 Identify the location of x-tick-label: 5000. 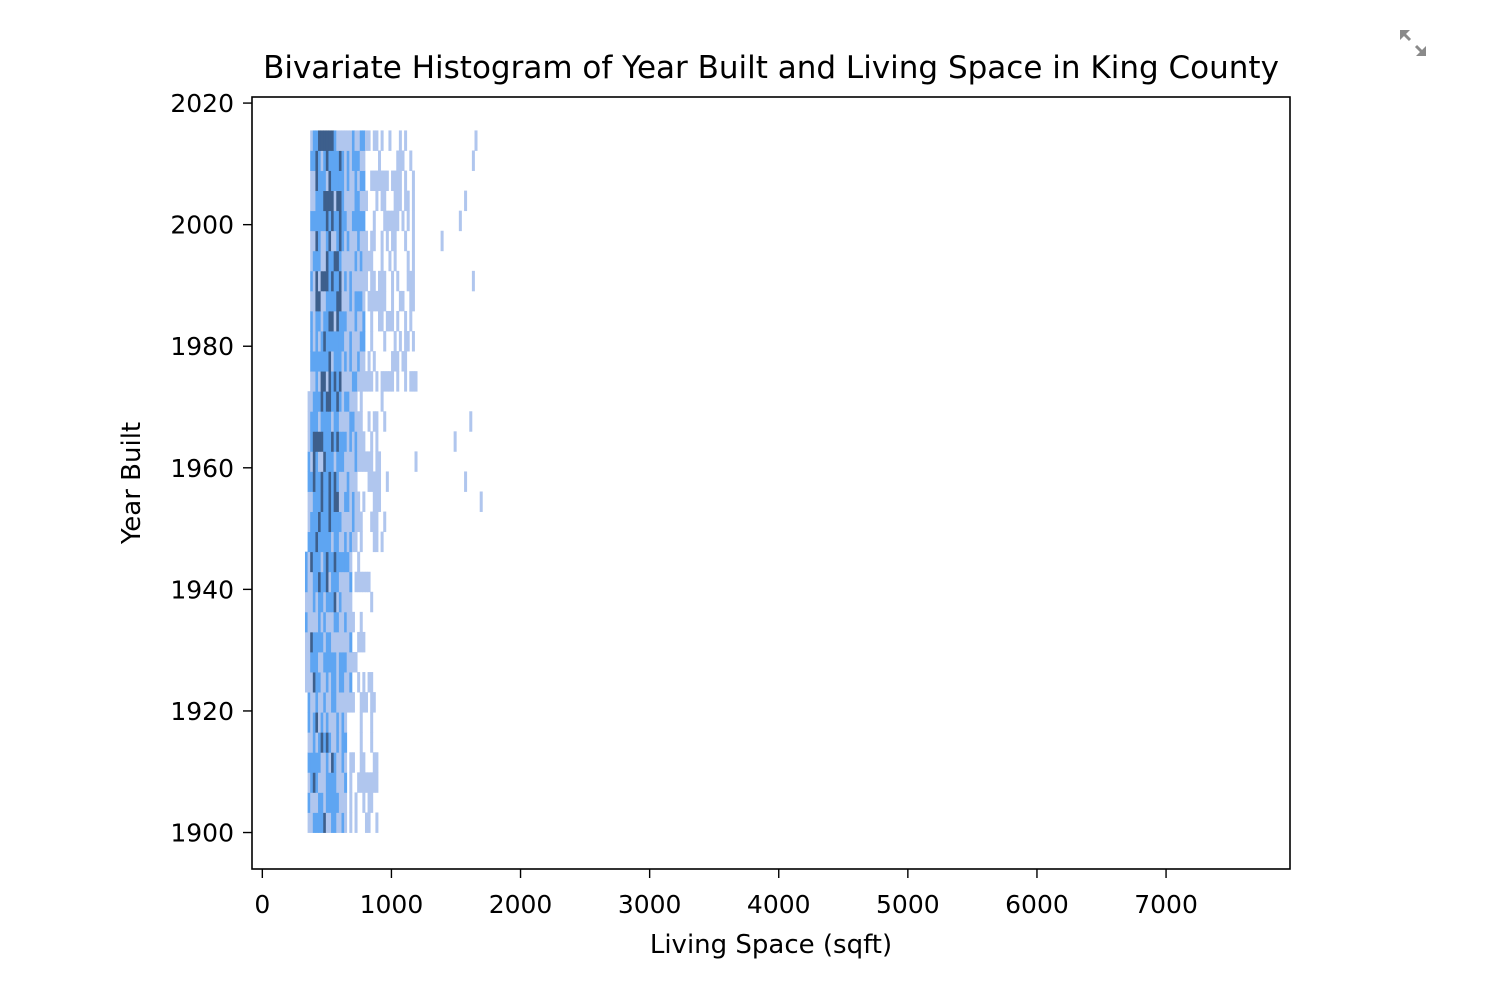
(908, 904).